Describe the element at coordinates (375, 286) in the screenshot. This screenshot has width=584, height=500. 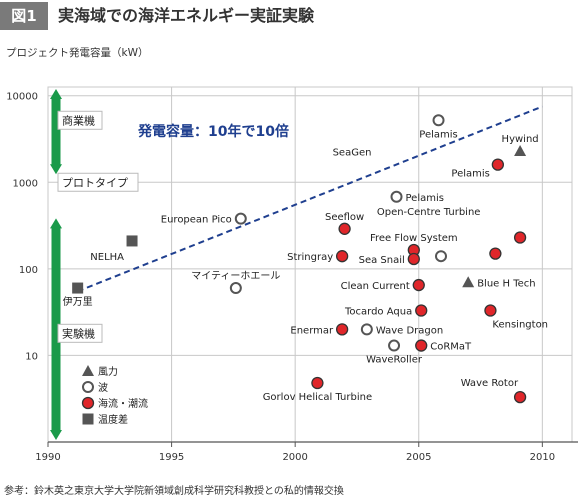
I see `point-label: Clean Current` at that location.